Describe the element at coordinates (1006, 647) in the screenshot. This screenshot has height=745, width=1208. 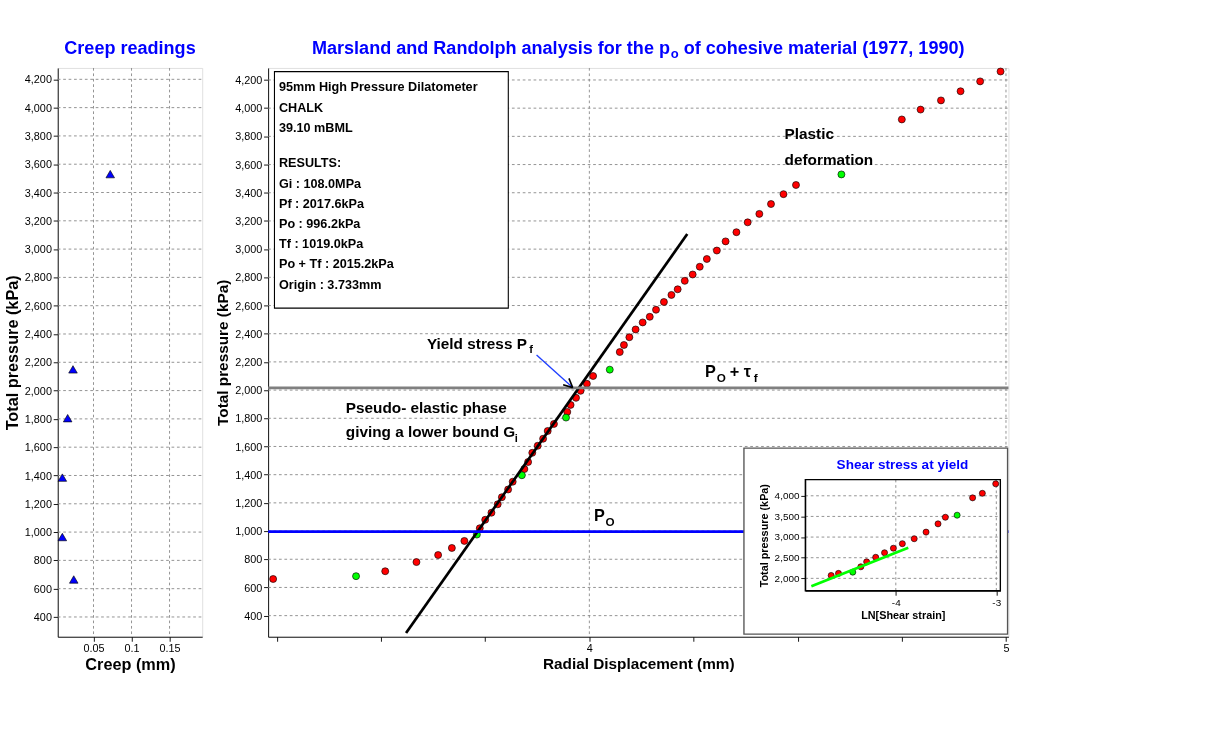
I see `x-tick-label: 5` at that location.